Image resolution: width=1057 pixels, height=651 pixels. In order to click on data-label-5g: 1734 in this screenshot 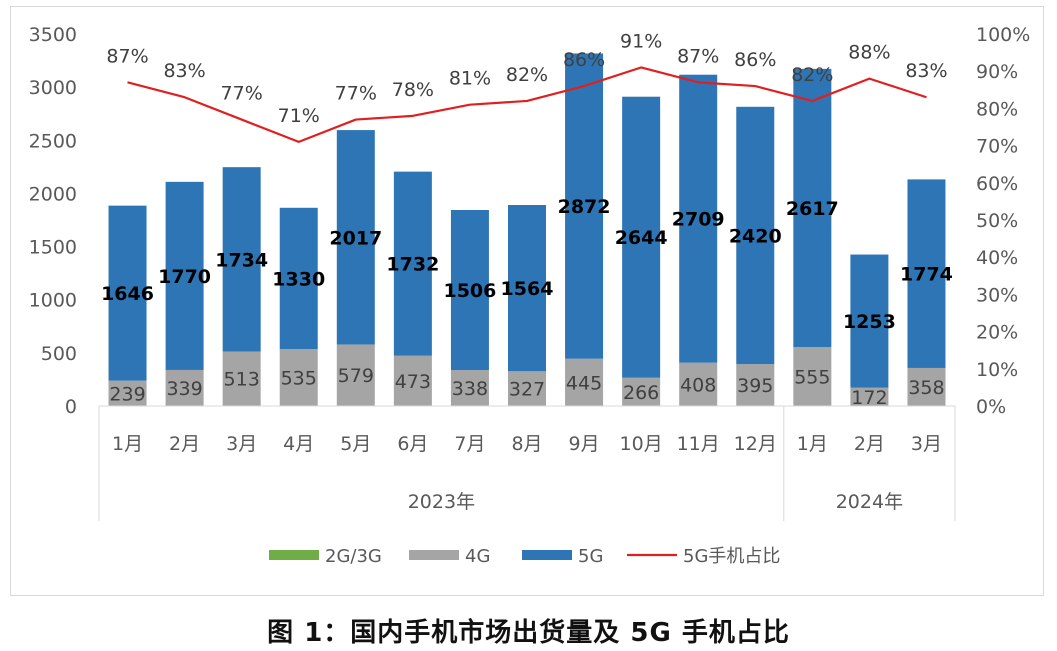, I will do `click(241, 260)`.